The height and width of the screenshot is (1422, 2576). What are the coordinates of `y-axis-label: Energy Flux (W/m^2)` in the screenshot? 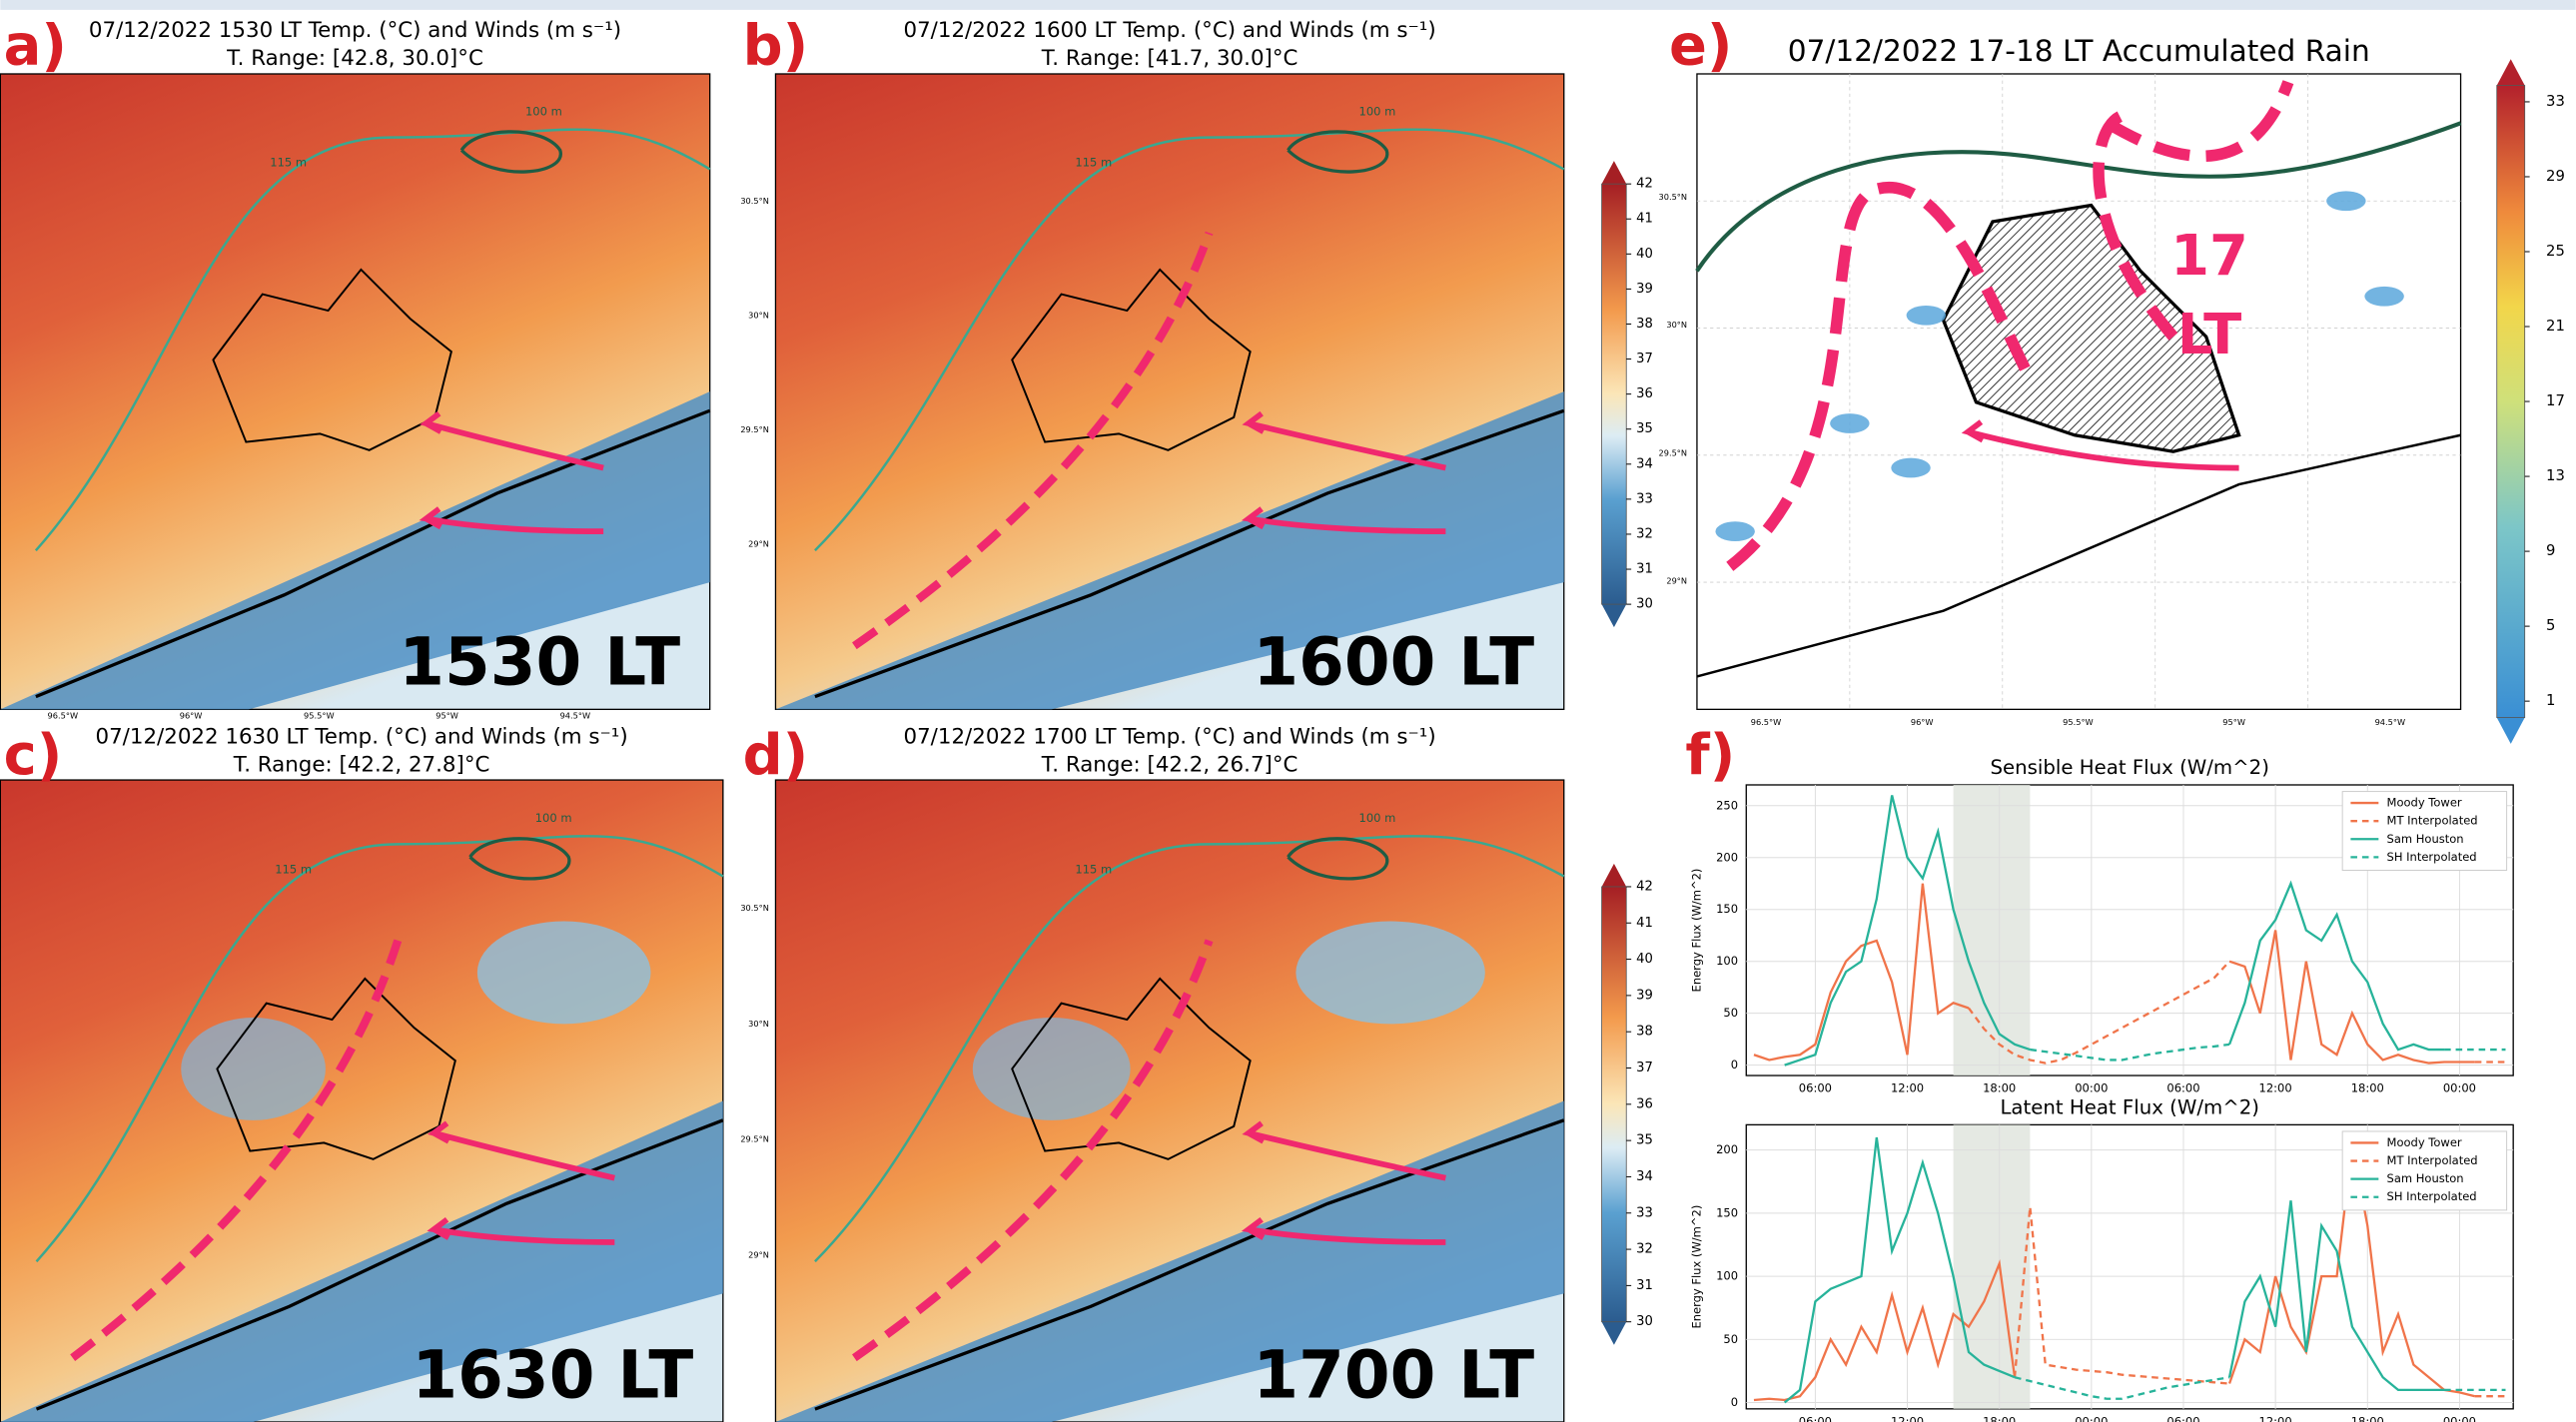 It's located at (1696, 931).